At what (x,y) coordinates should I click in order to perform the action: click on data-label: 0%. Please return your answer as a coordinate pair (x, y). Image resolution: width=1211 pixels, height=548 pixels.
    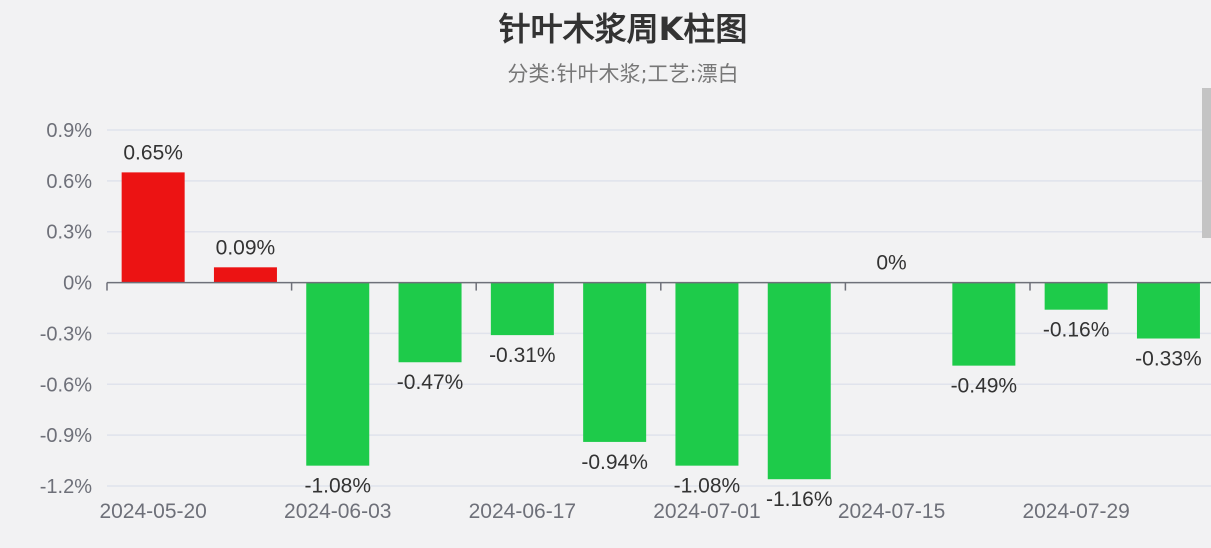
    Looking at the image, I should click on (891, 263).